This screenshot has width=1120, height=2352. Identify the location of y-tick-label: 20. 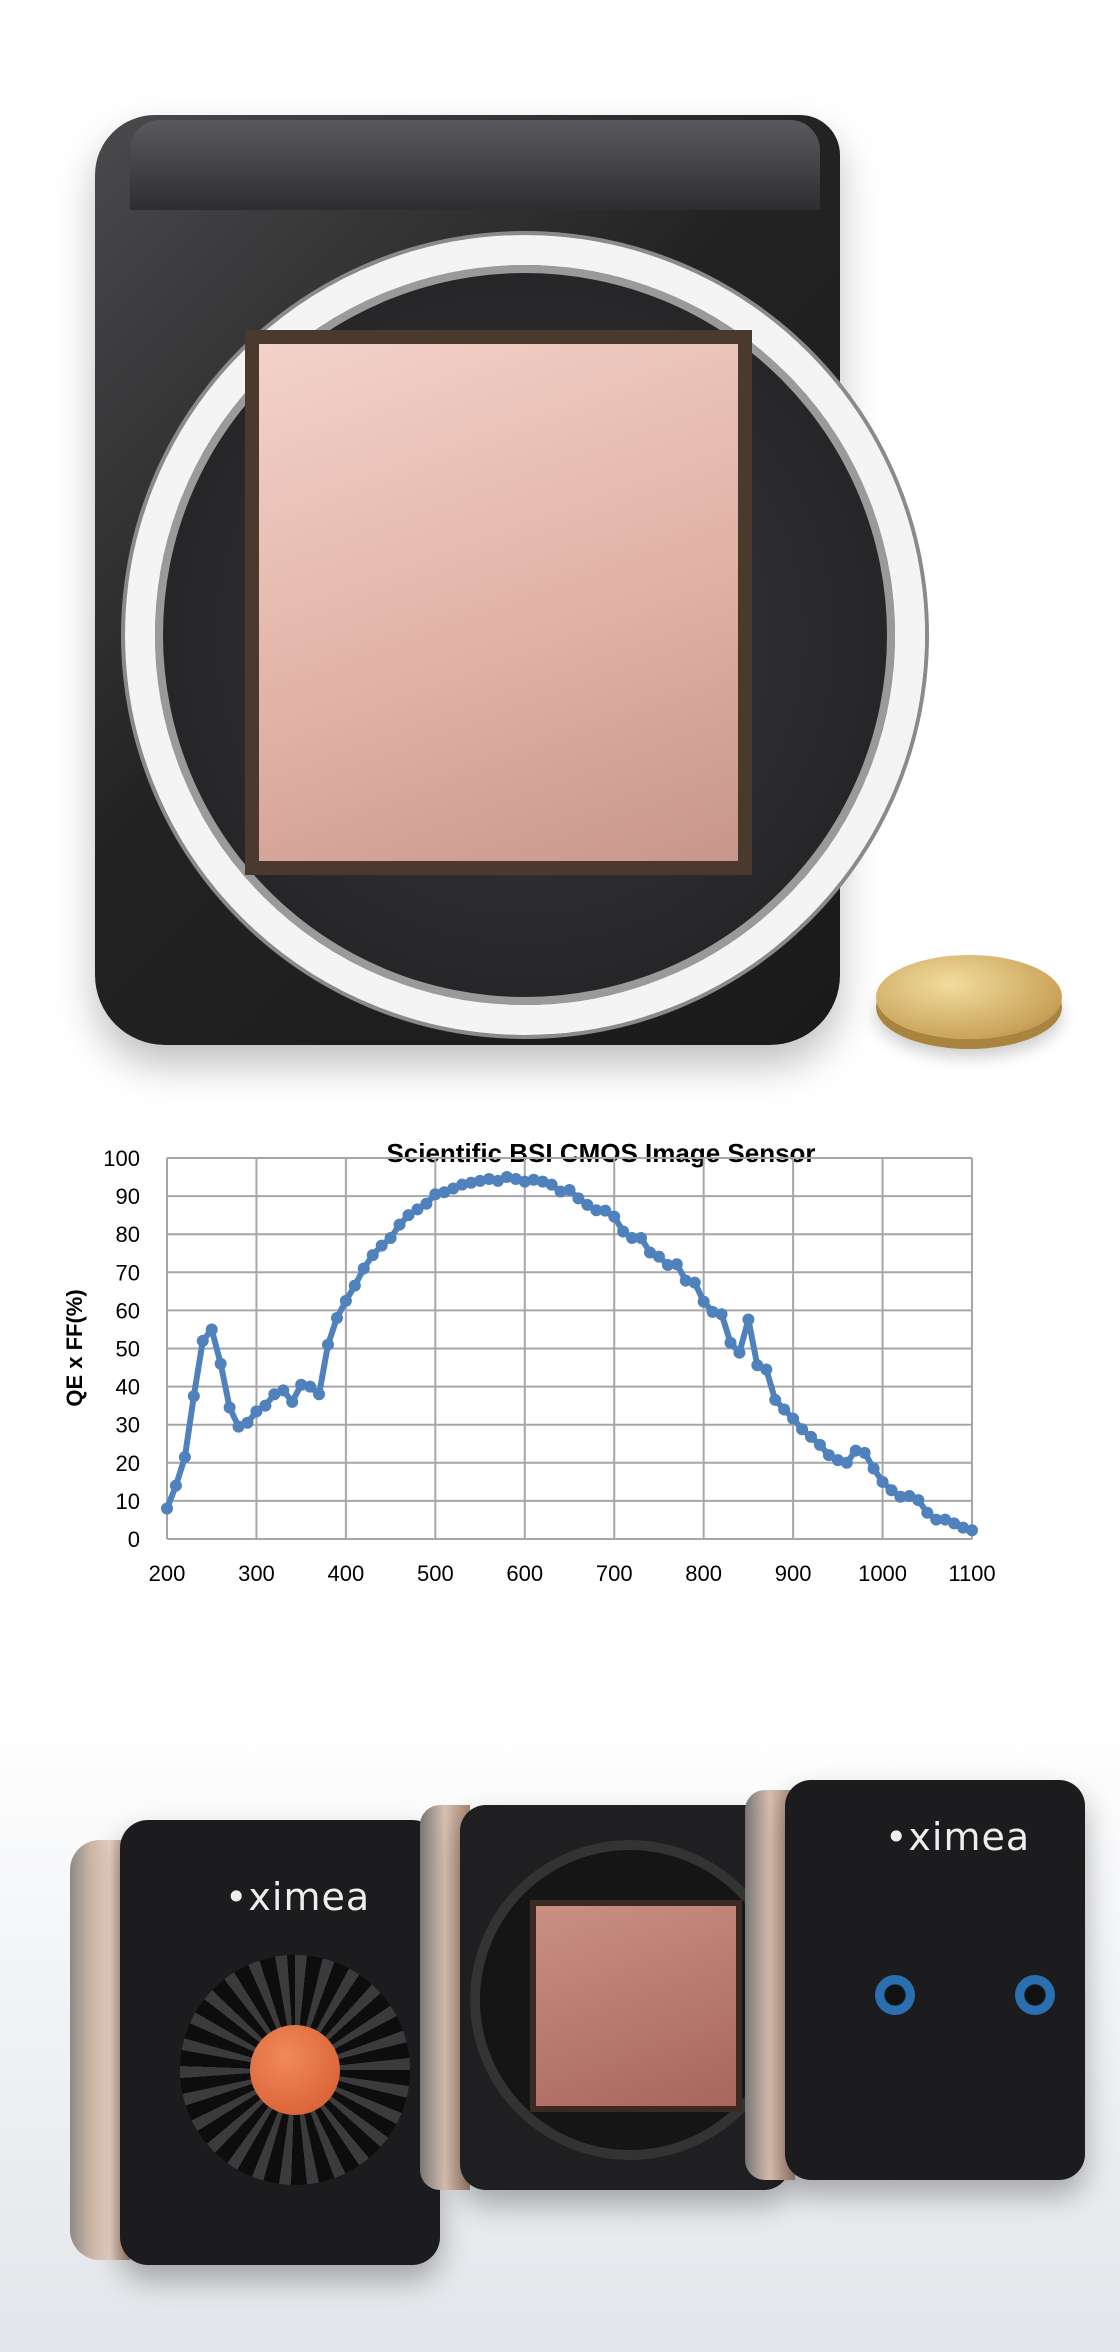
(128, 1463).